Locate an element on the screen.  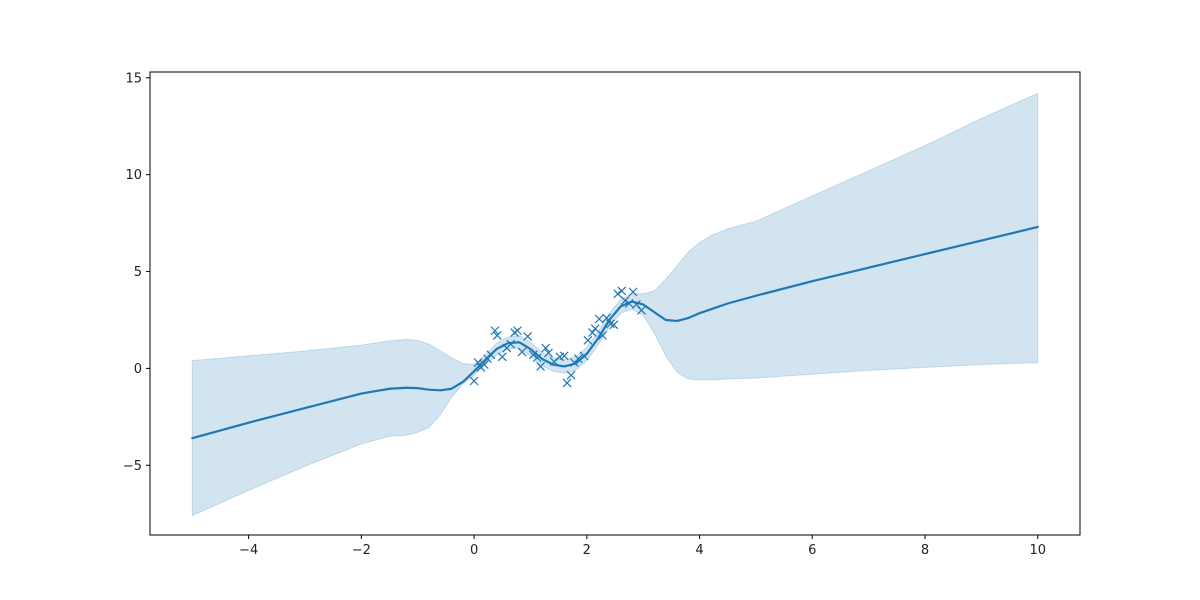
x-axis-ticks: −4 −2 0 2 4 6 8 10 is located at coordinates (642, 546).